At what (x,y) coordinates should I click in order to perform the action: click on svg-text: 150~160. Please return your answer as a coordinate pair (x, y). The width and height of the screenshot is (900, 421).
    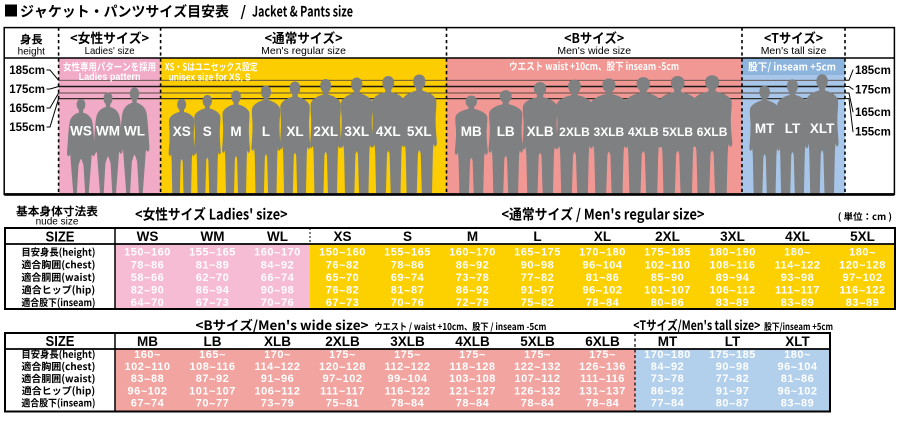
    Looking at the image, I should click on (342, 253).